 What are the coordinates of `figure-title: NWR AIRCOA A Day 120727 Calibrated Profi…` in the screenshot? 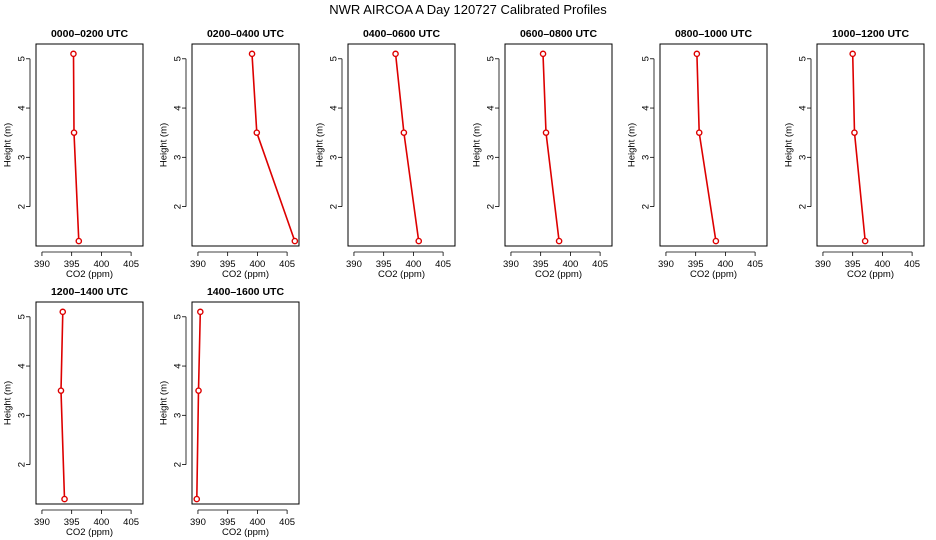 It's located at (468, 9).